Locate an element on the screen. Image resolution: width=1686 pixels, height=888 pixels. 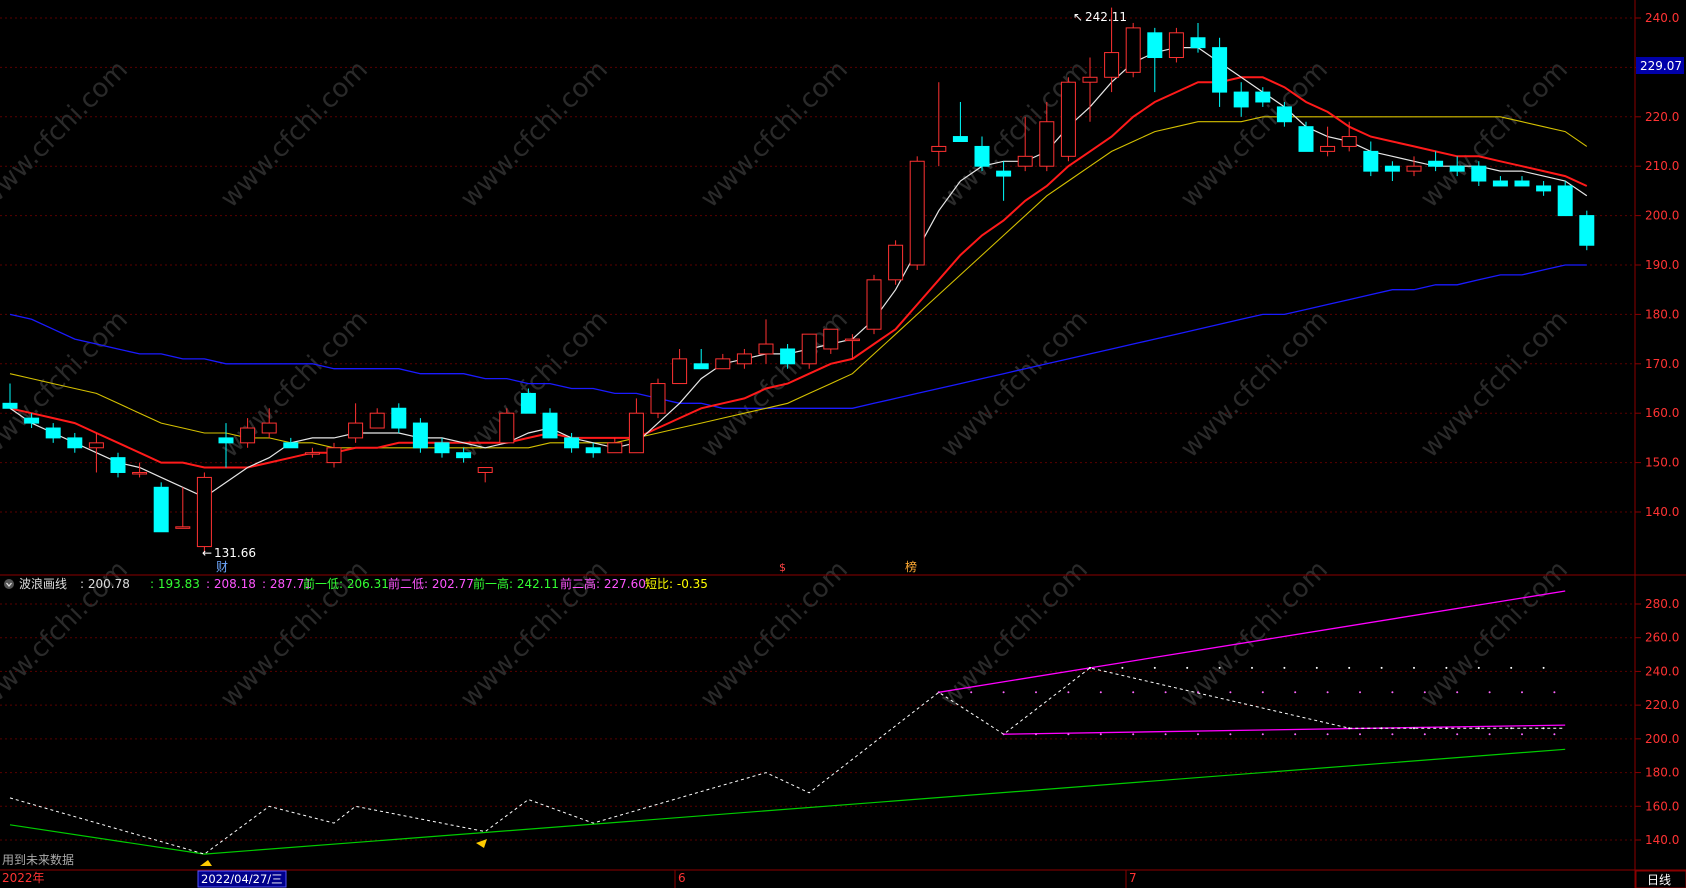
line1-value: : 193.83 is located at coordinates (175, 584).